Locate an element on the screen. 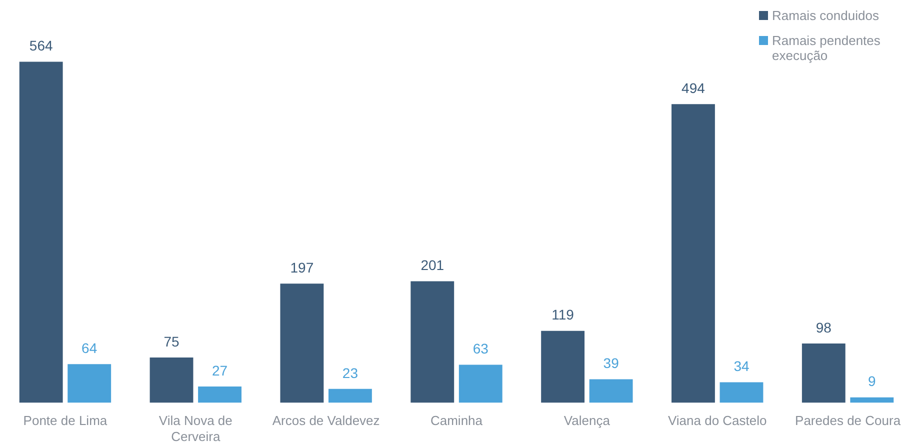 The image size is (913, 448). data-label: 39 is located at coordinates (611, 363).